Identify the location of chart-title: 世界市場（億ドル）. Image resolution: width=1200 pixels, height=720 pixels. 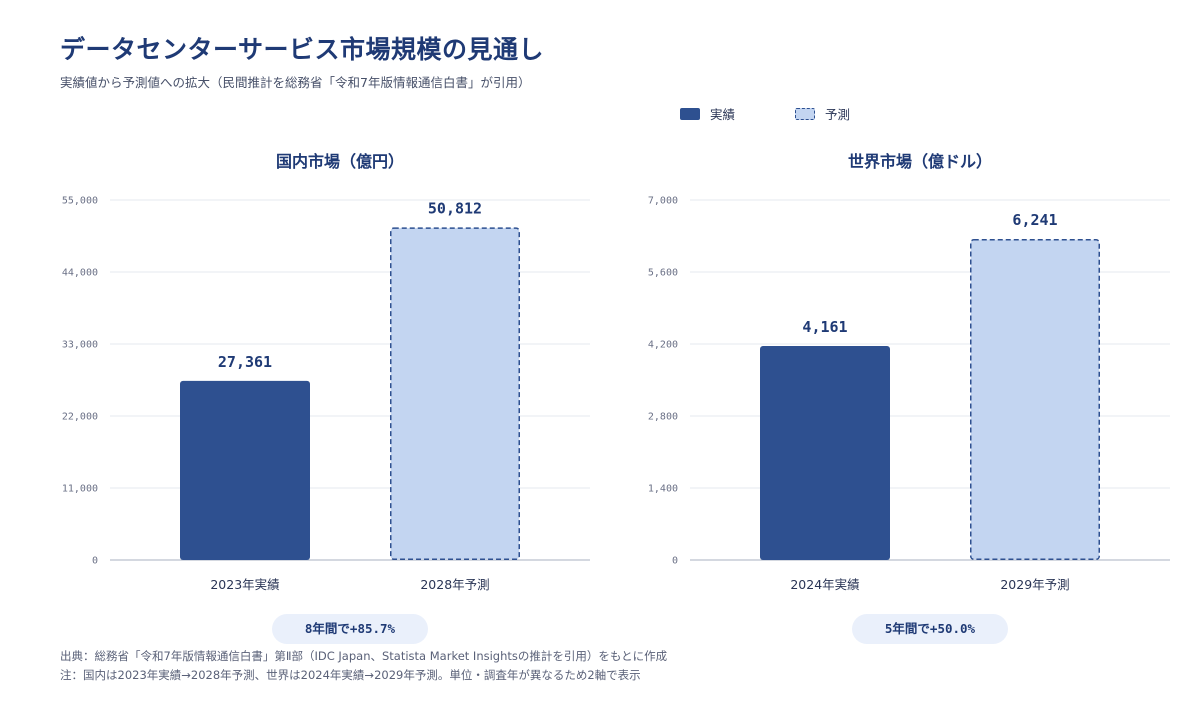
(920, 161).